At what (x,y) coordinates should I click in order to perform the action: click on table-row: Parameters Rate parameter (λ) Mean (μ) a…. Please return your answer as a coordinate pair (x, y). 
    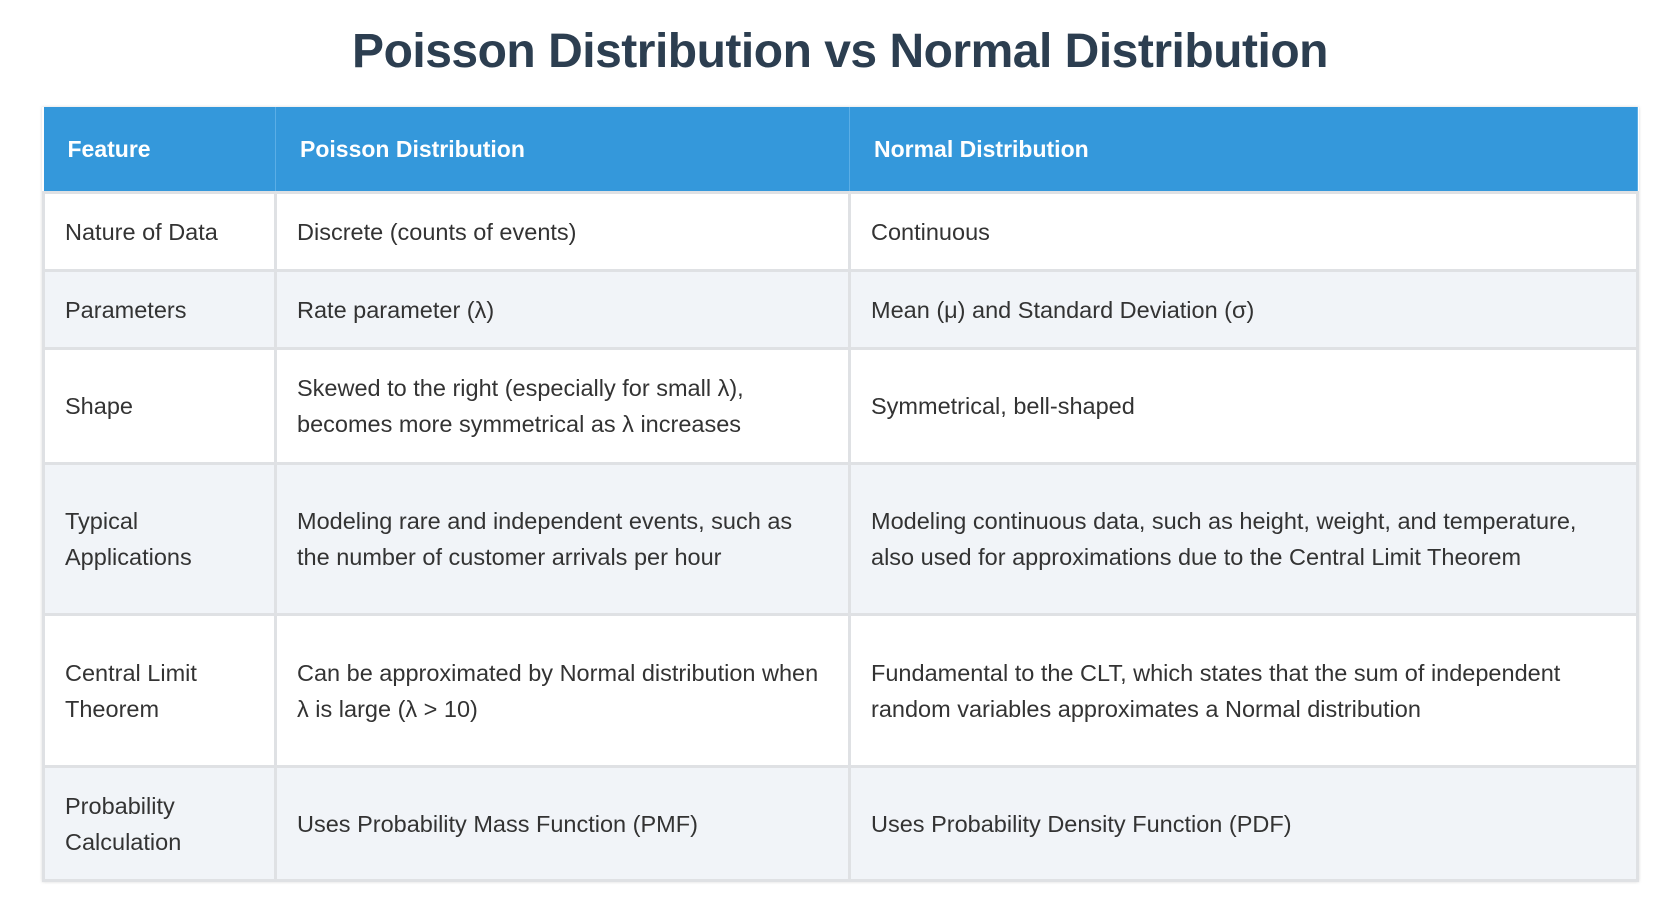
    Looking at the image, I should click on (840, 309).